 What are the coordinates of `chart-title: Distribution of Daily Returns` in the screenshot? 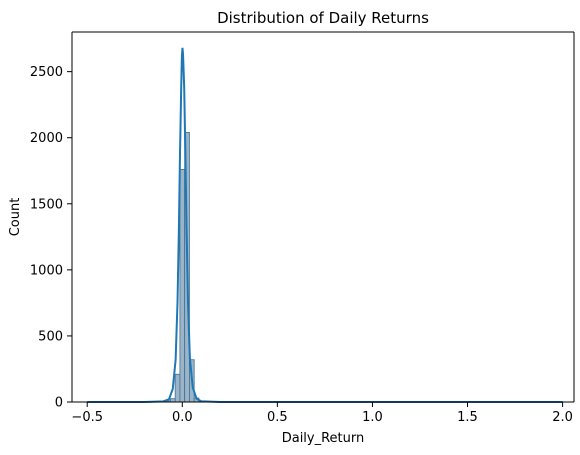 It's located at (323, 18).